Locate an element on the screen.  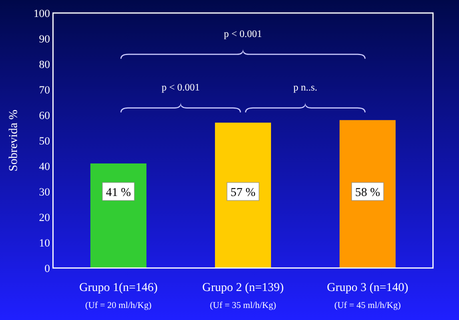
data-label: 41 % is located at coordinates (118, 192).